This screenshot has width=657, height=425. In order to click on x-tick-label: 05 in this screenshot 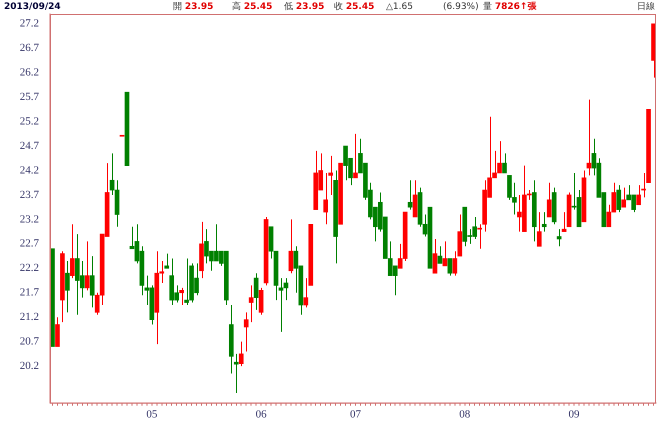, I will do `click(152, 414)`.